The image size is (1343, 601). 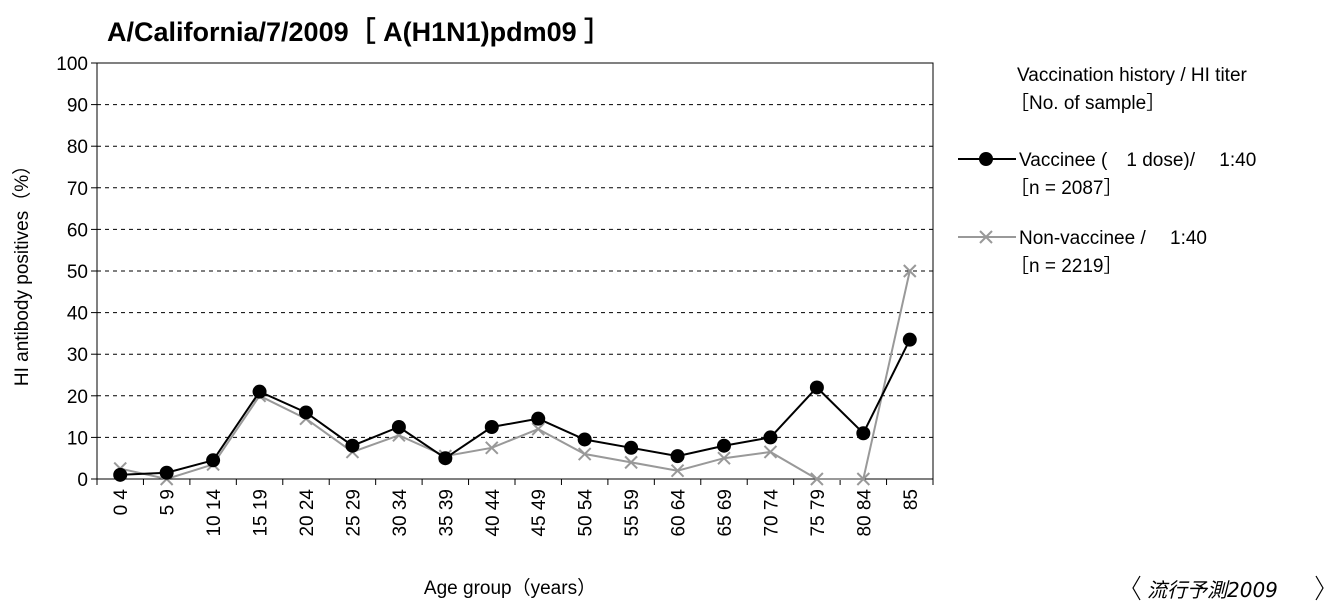 I want to click on x-tick-label-3: 15 19, so click(x=261, y=513).